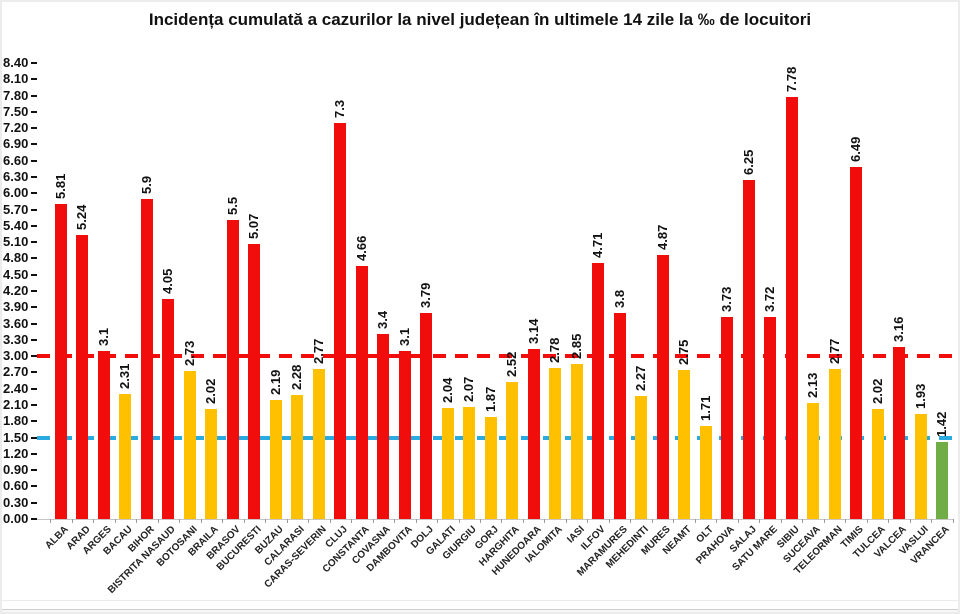 This screenshot has width=960, height=614. What do you see at coordinates (404, 434) in the screenshot?
I see `bar-dambovita` at bounding box center [404, 434].